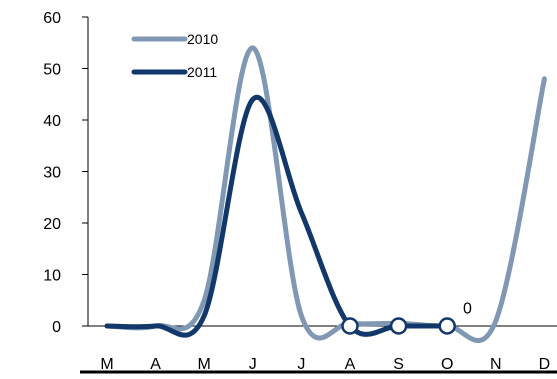  Describe the element at coordinates (398, 364) in the screenshot. I see `x-tick-label: S` at that location.